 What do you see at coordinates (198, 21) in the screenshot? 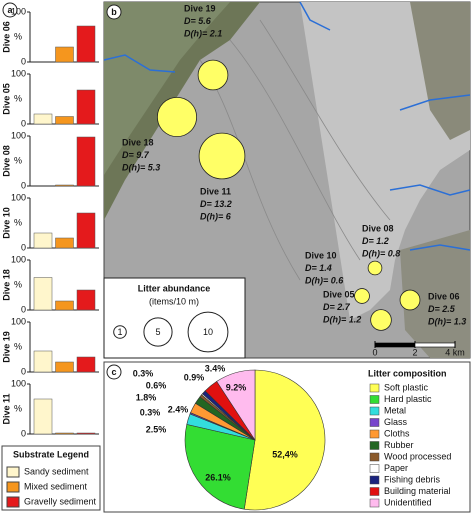
I see `dive-density: D= 5.6` at bounding box center [198, 21].